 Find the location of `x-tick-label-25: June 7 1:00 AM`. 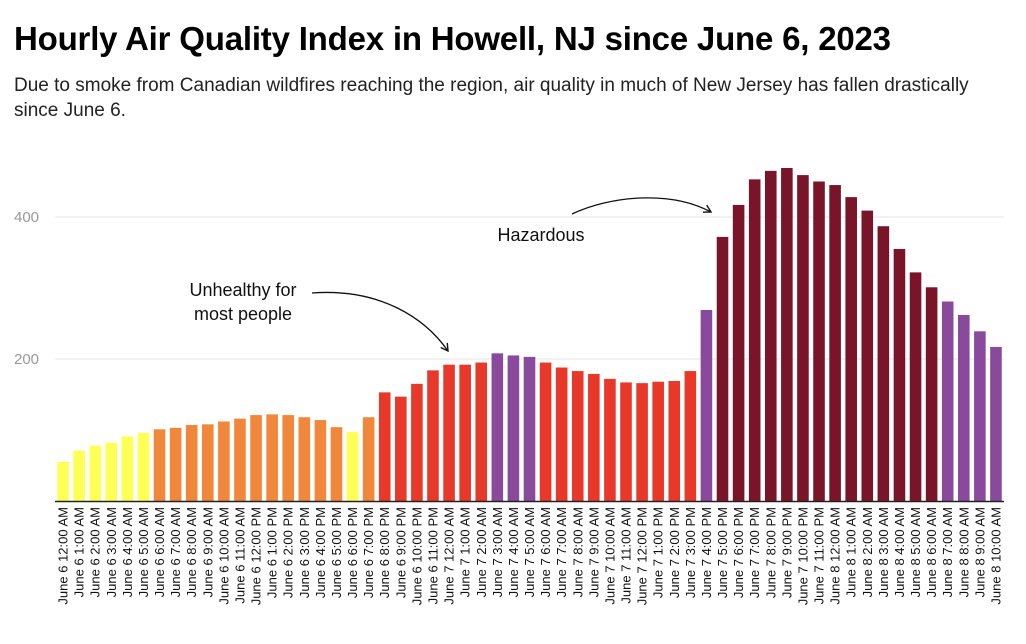

x-tick-label-25: June 7 1:00 AM is located at coordinates (465, 552).